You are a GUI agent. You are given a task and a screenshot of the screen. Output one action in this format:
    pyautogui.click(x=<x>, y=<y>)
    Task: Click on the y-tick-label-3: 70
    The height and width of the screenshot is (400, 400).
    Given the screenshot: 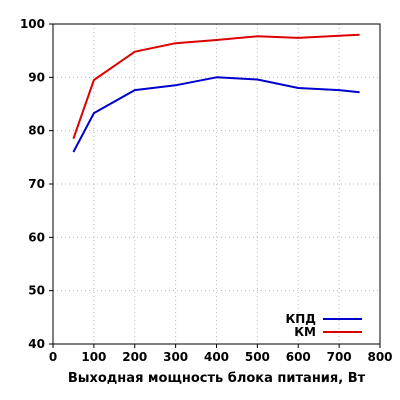 What is the action you would take?
    pyautogui.click(x=36, y=184)
    